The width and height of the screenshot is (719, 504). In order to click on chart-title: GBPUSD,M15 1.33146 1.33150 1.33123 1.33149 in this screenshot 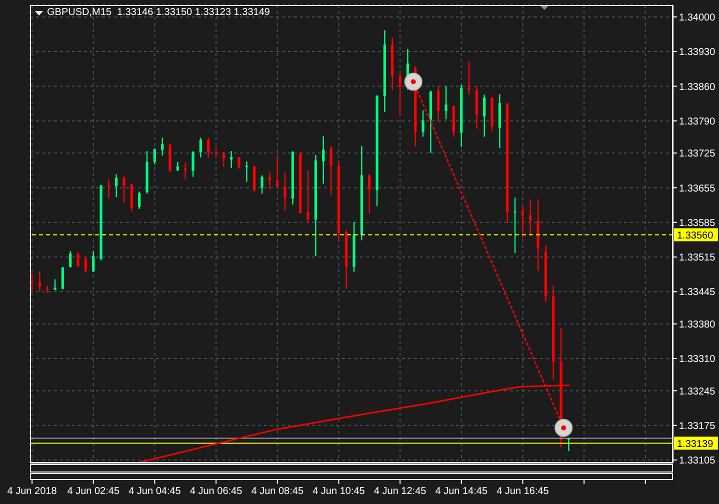, I will do `click(158, 13)`.